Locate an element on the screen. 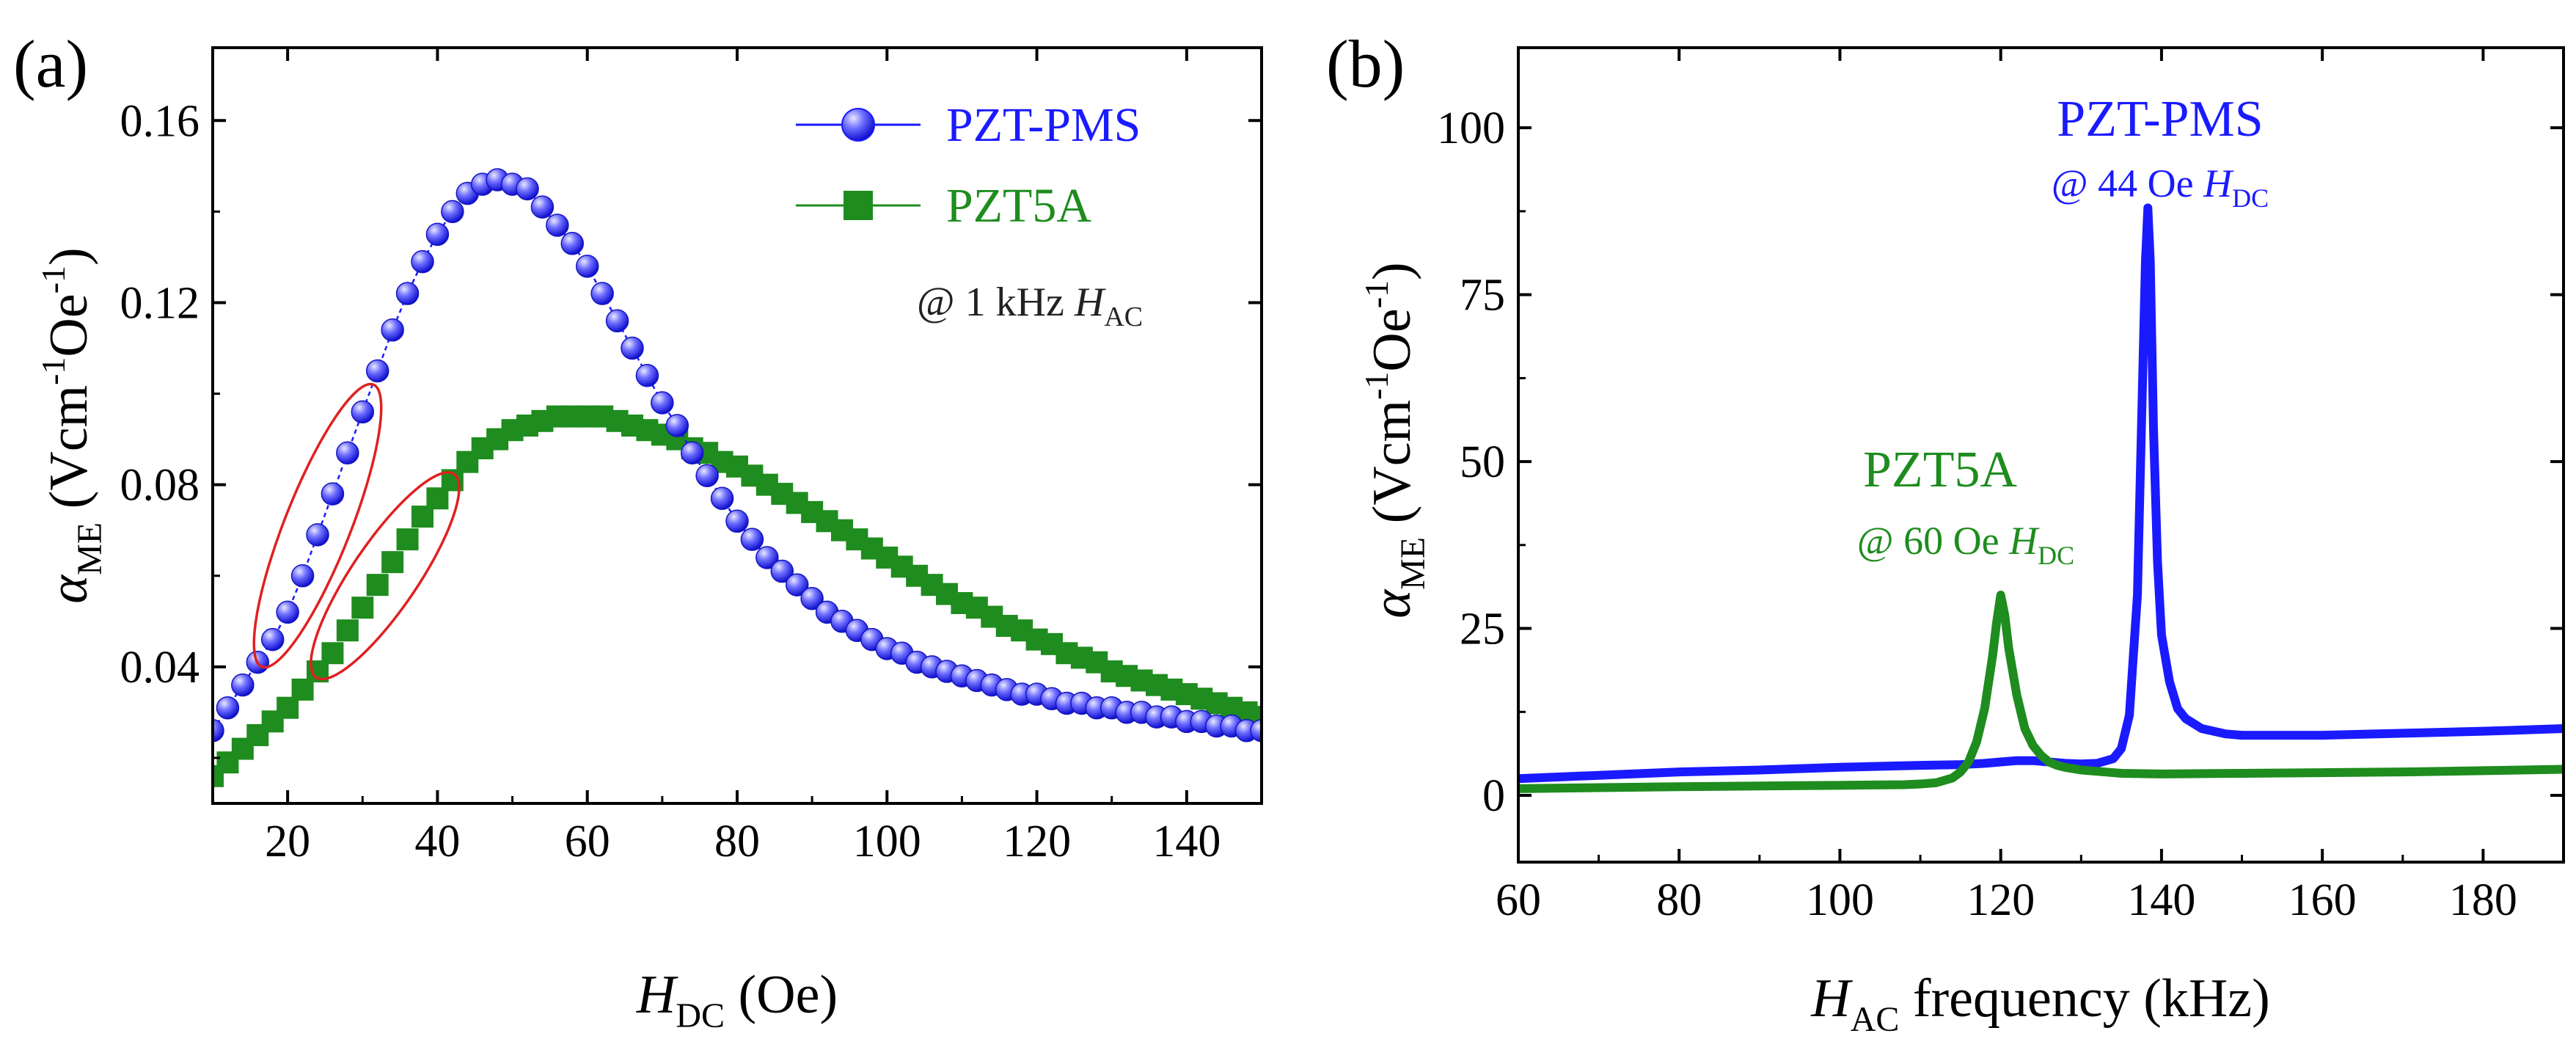 The width and height of the screenshot is (2576, 1047). panel-b-x-tick-labels: 60 80 100 120 140 160 180 is located at coordinates (2007, 900).